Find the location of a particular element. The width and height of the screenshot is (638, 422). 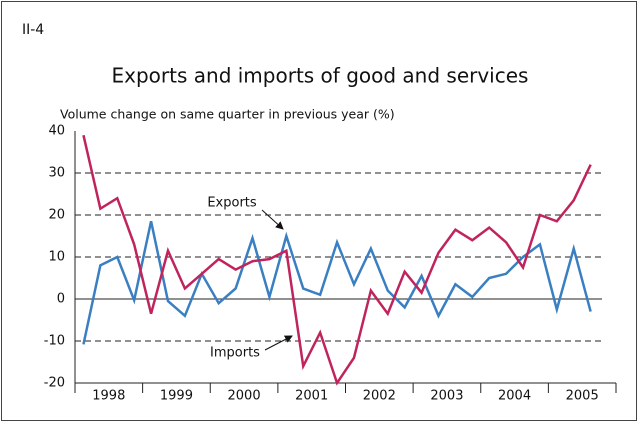

x-tick-label: 1998 is located at coordinates (108, 396).